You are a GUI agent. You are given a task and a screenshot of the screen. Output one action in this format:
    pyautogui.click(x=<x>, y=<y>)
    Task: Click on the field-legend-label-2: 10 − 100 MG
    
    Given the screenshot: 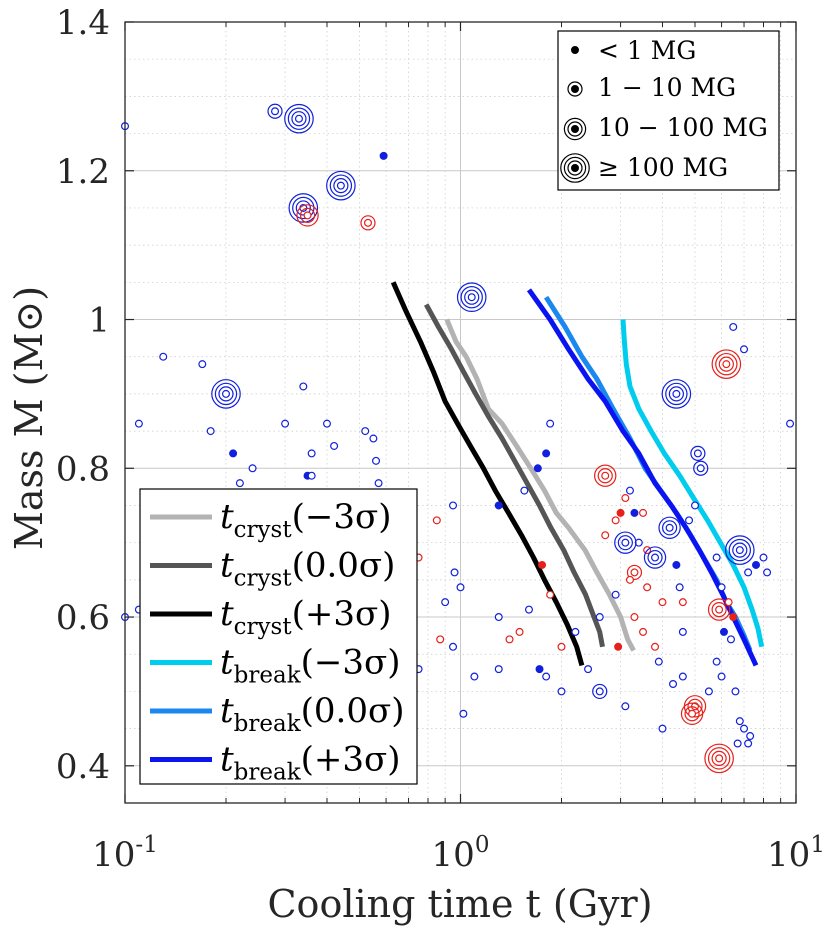 What is the action you would take?
    pyautogui.click(x=683, y=127)
    